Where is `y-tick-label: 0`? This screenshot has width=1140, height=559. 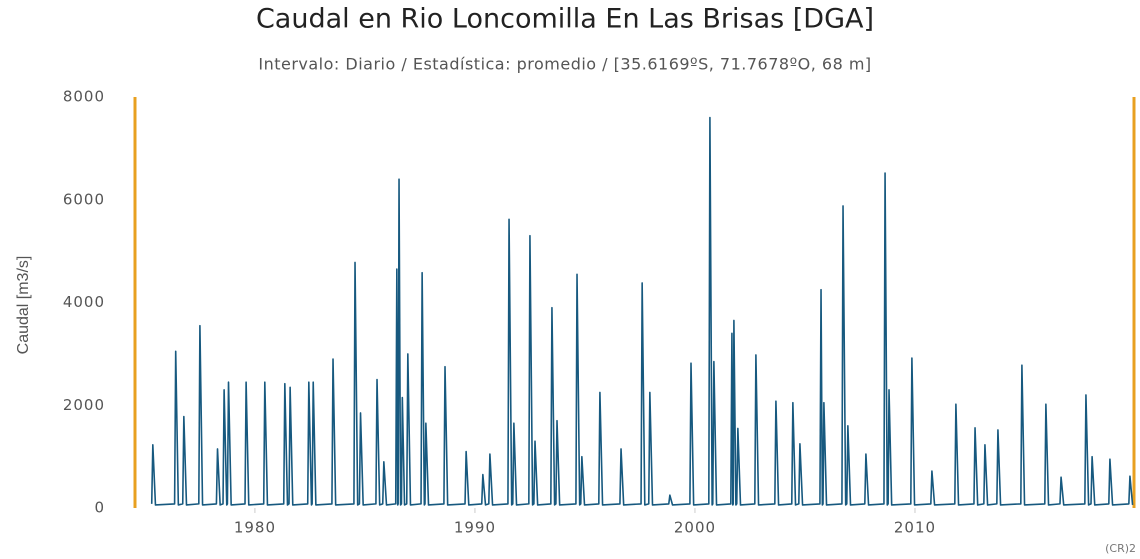 y-tick-label: 0 is located at coordinates (99, 508).